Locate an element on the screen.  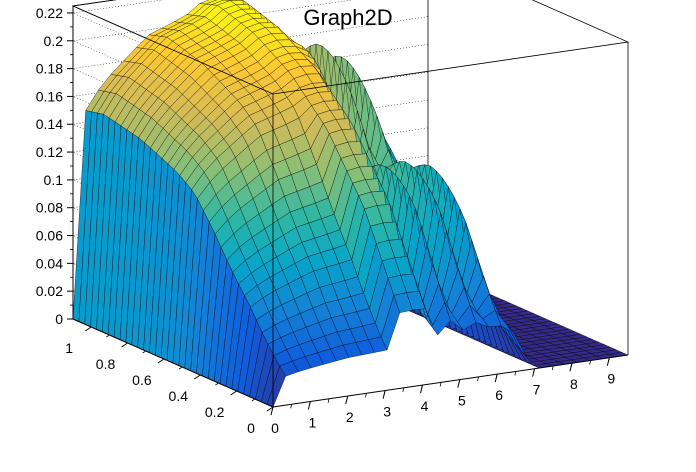
x-tick-label-9: 9 is located at coordinates (611, 379).